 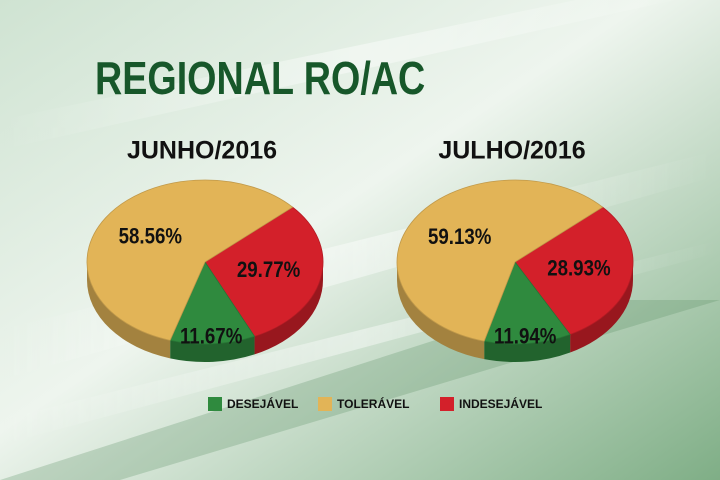 I want to click on chart-title: JULHO/2016, so click(x=511, y=151).